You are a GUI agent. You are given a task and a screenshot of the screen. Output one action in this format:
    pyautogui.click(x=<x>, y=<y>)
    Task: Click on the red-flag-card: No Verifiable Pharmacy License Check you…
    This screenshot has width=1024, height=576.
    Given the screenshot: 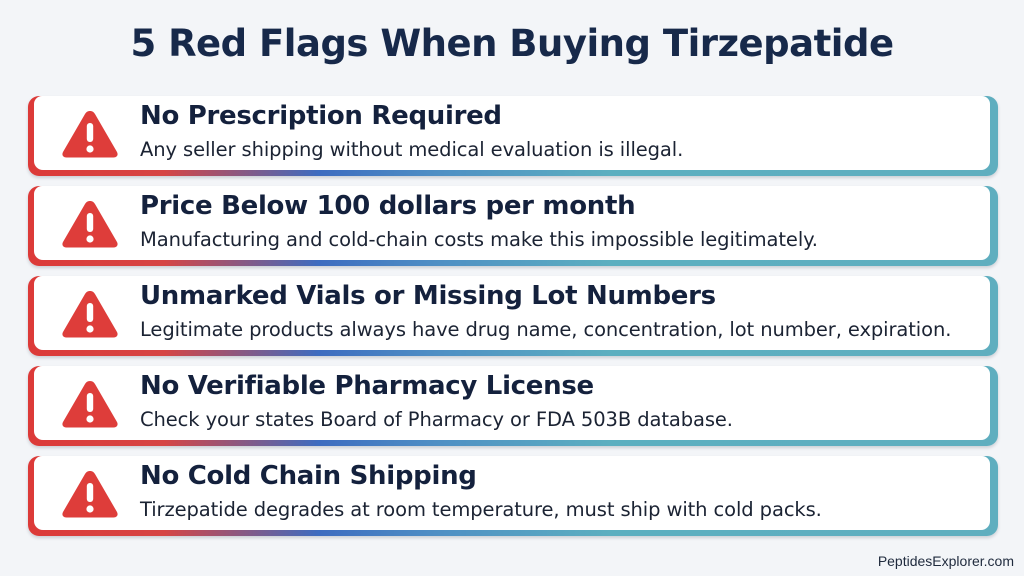 What is the action you would take?
    pyautogui.click(x=513, y=406)
    